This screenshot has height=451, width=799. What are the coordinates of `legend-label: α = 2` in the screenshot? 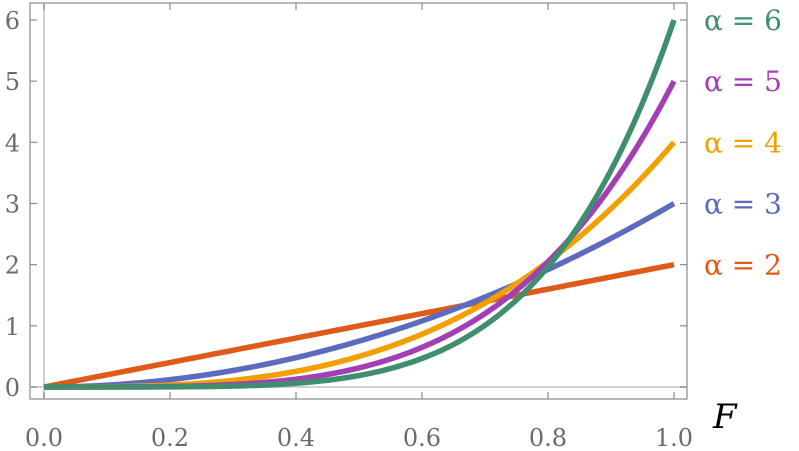 It's located at (743, 265).